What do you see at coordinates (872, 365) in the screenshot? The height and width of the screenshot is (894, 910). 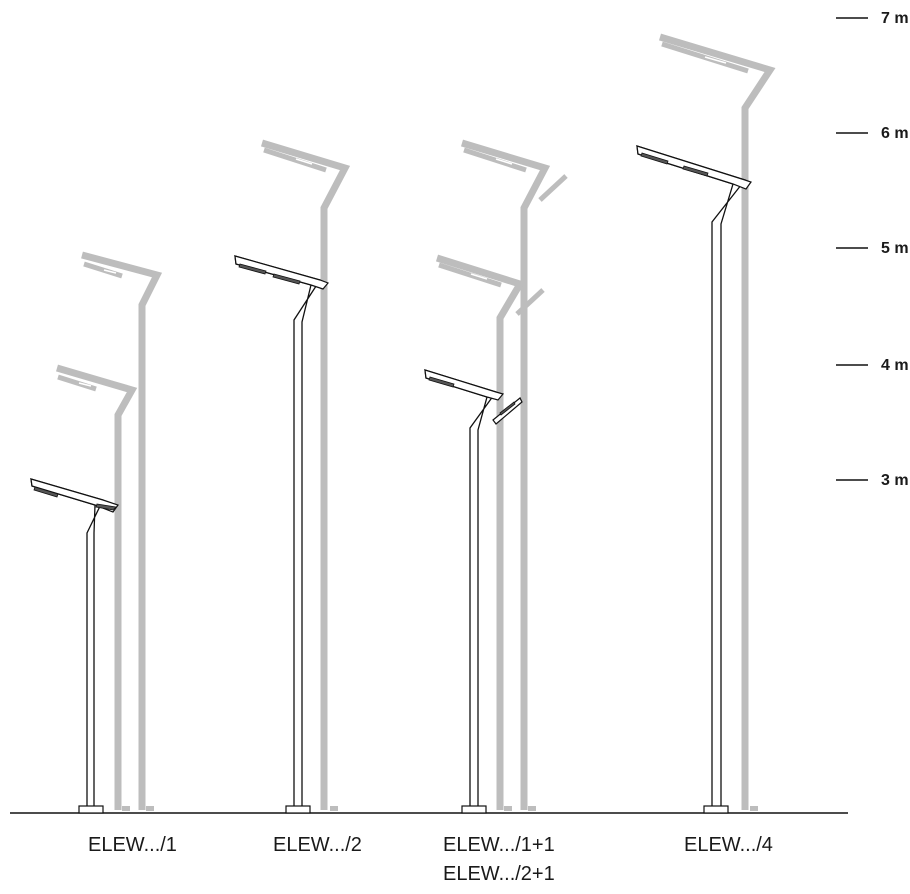 I see `scale-mark-4m: 4 m` at bounding box center [872, 365].